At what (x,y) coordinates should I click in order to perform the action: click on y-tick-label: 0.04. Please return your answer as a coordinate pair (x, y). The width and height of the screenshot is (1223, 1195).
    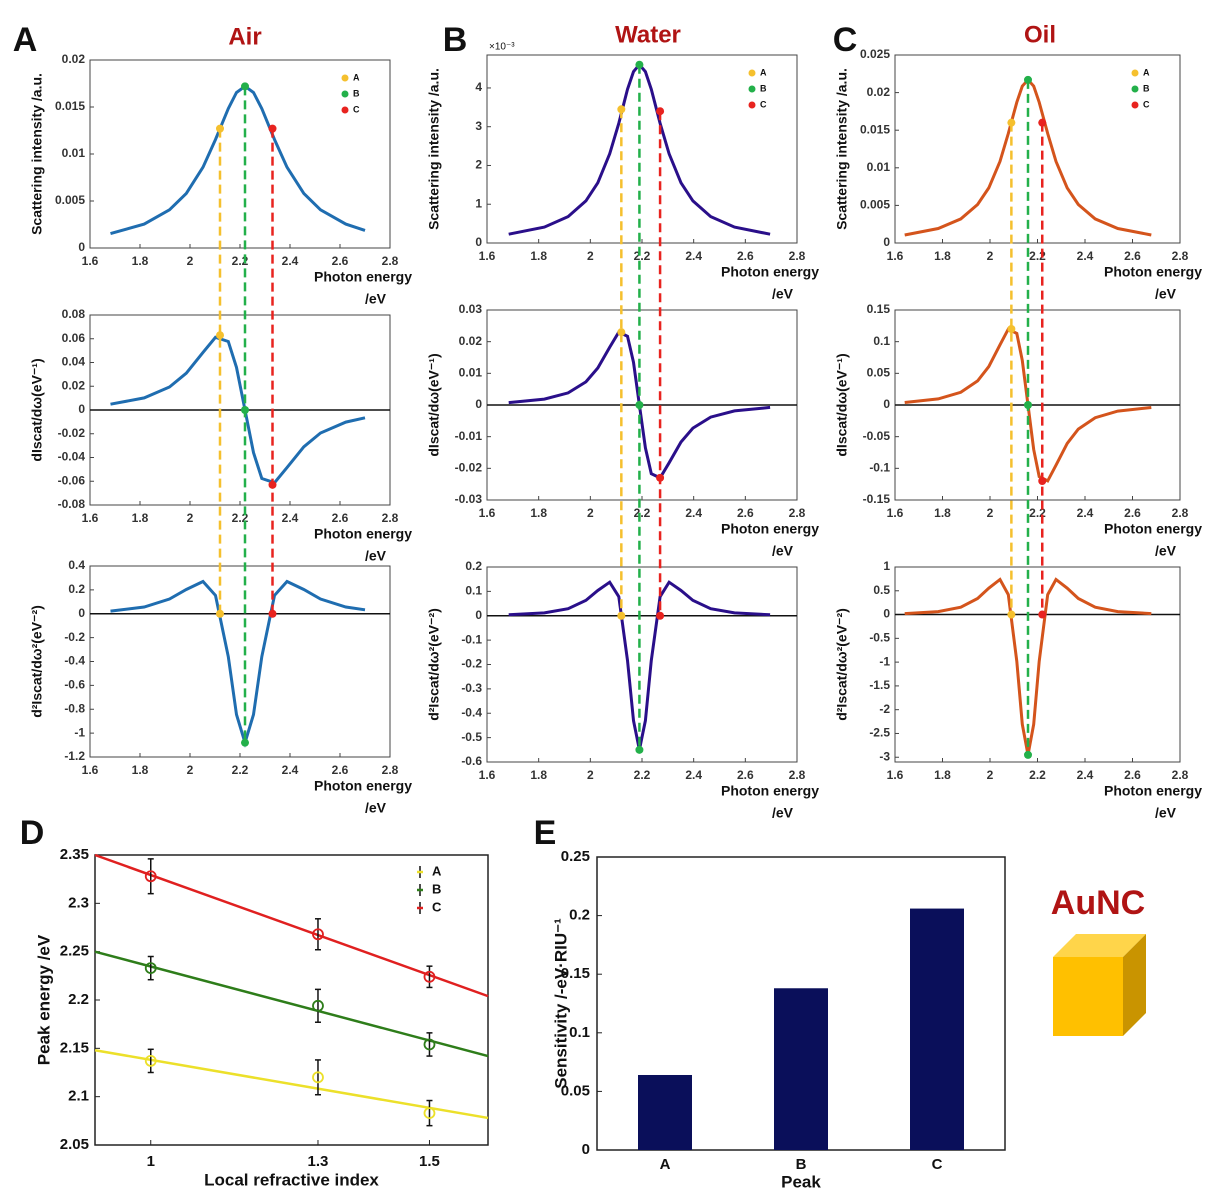
    Looking at the image, I should click on (74, 362).